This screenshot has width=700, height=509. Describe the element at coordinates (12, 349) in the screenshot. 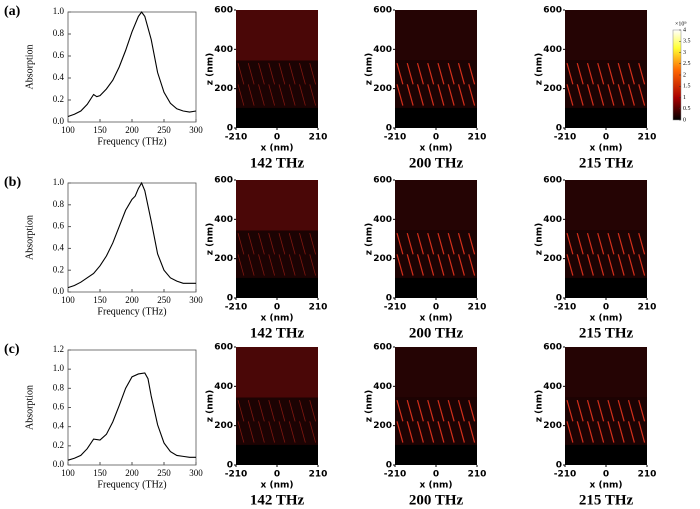

I see `panel-label: (c)` at that location.